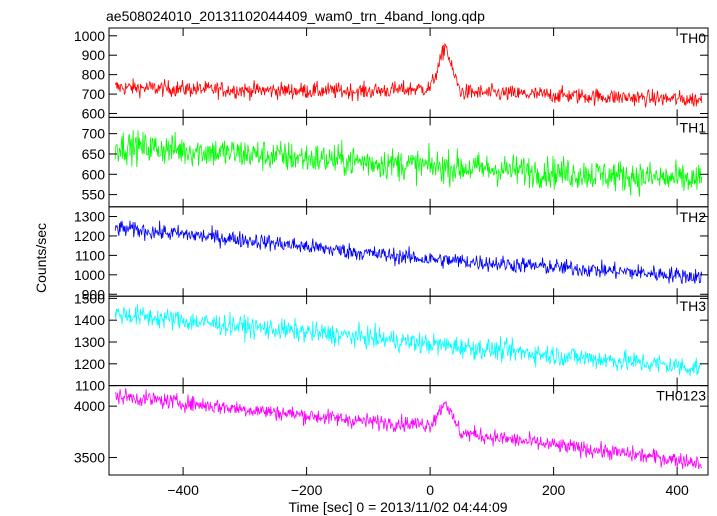 This screenshot has height=516, width=717. Describe the element at coordinates (408, 75) in the screenshot. I see `series-line-th0` at that location.